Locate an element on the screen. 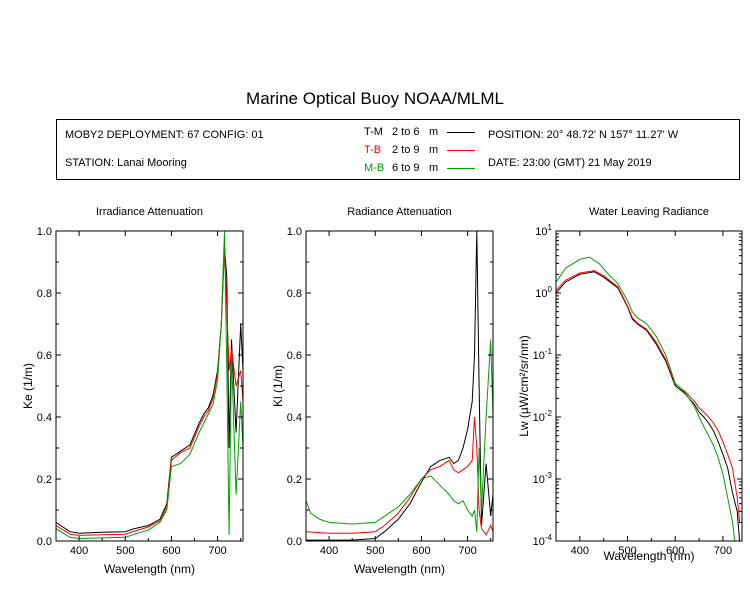 Image resolution: width=750 pixels, height=600 pixels. y-tick-label: 10⁻⁴ is located at coordinates (543, 540).